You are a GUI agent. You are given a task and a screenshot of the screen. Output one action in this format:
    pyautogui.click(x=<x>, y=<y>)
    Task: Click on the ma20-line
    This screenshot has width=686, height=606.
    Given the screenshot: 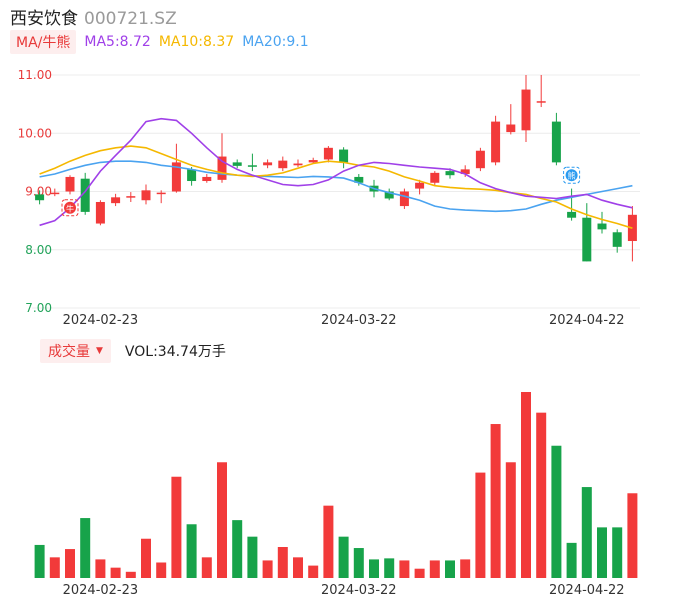 What is the action you would take?
    pyautogui.click(x=336, y=186)
    